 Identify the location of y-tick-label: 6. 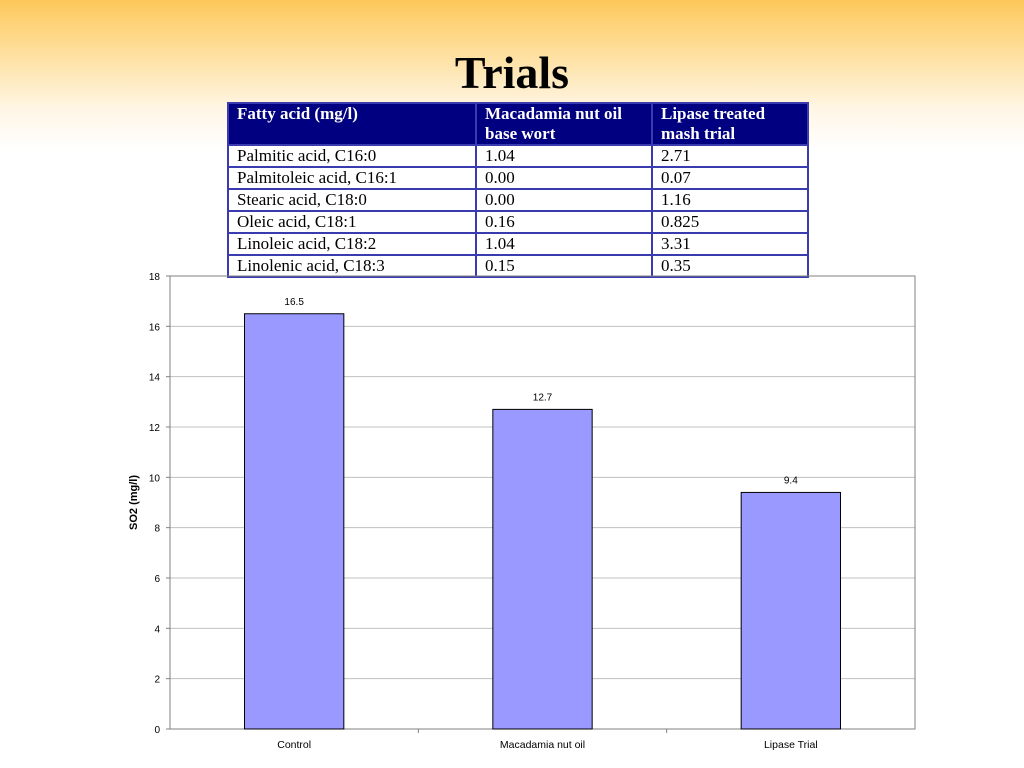
(157, 579).